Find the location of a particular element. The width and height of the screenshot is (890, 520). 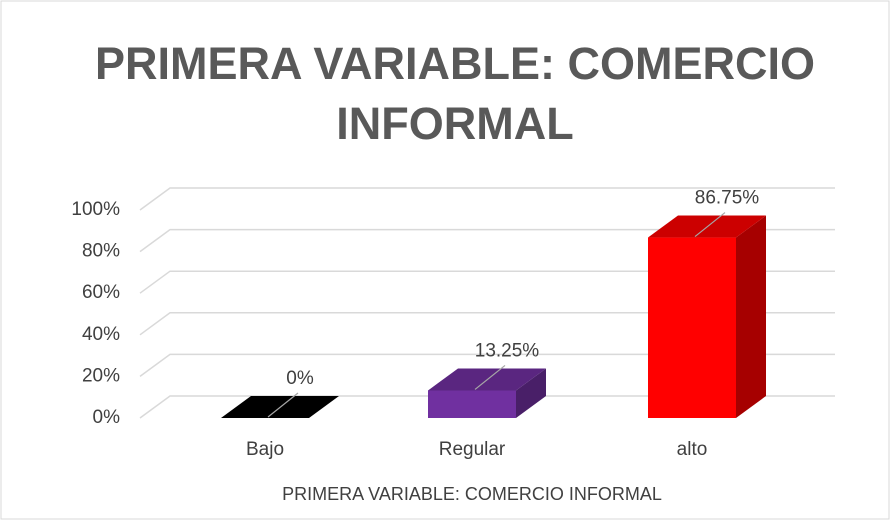

data-label: 0% is located at coordinates (300, 378).